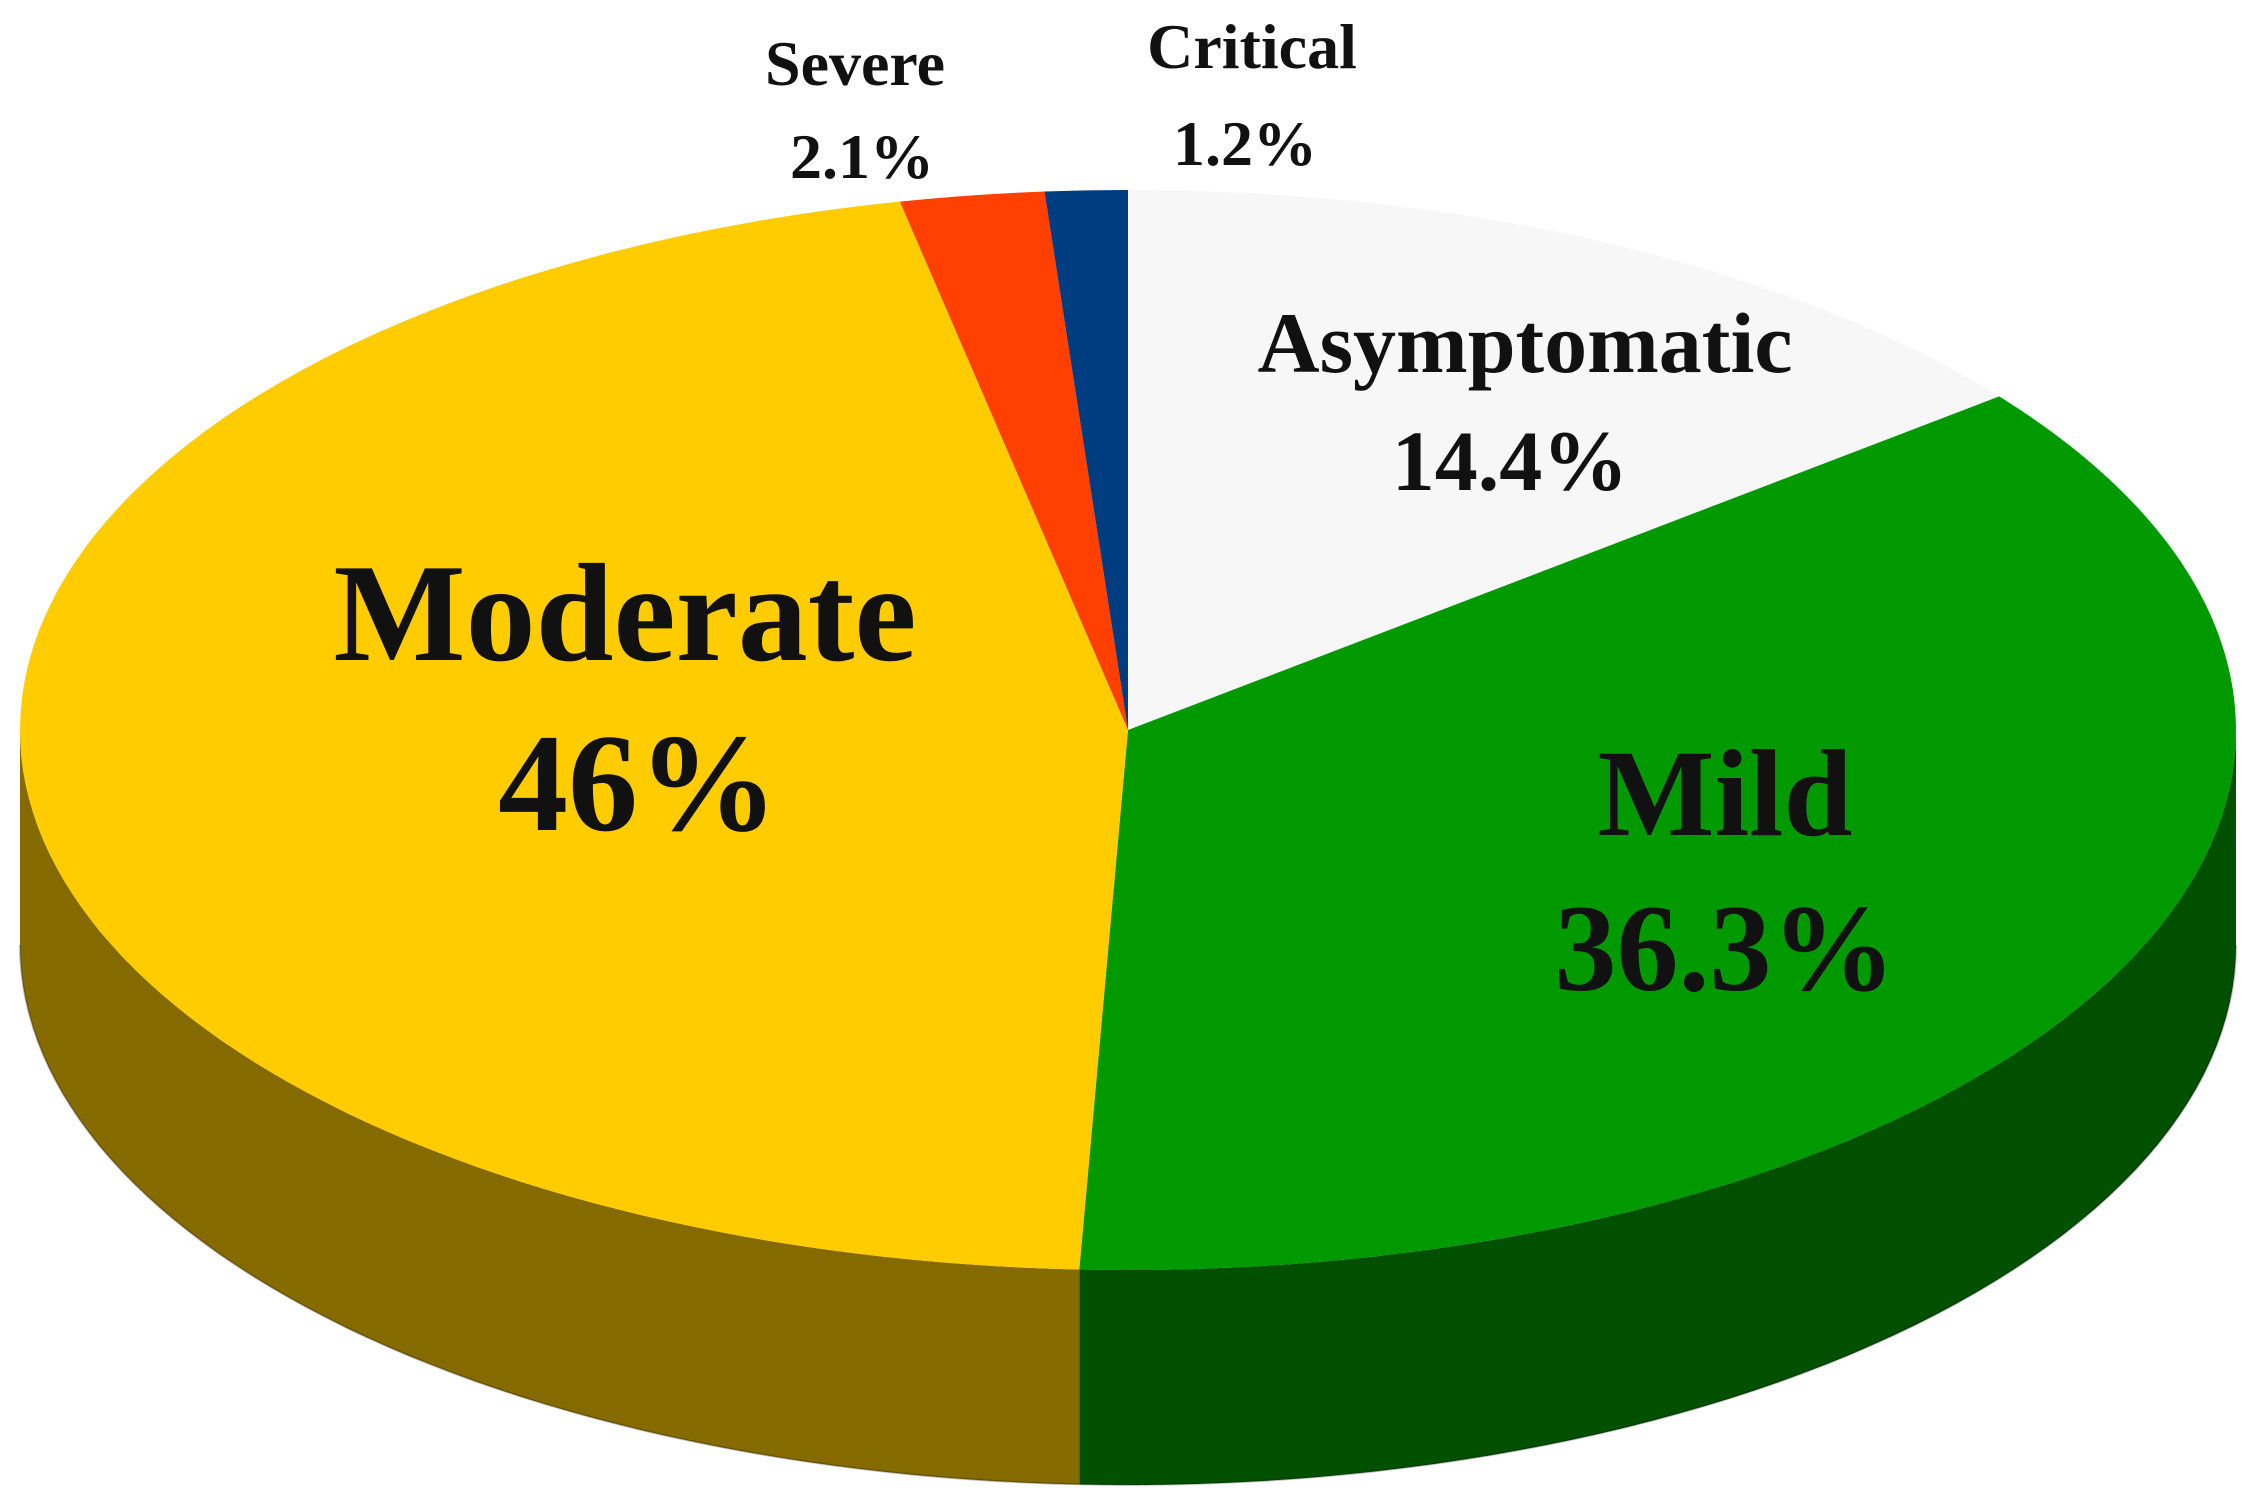 The height and width of the screenshot is (1500, 2250). What do you see at coordinates (1252, 46) in the screenshot?
I see `slice-name-critical: Critical` at bounding box center [1252, 46].